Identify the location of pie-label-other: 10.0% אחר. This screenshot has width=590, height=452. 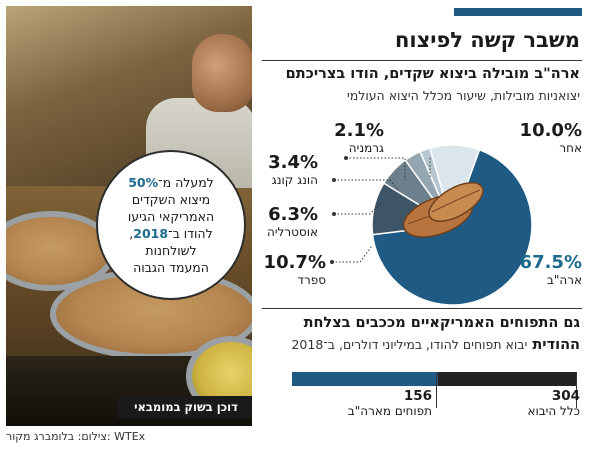
(551, 137).